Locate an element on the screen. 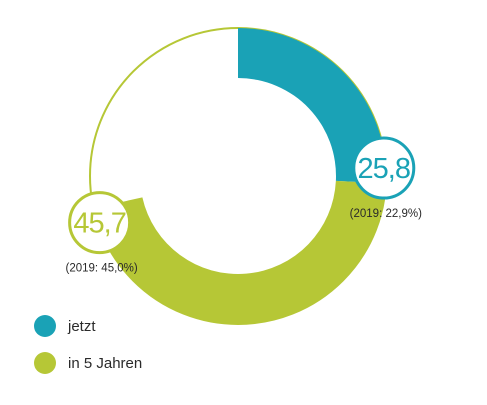 The height and width of the screenshot is (405, 487). legend: jetzt in 5 Jahren is located at coordinates (88, 344).